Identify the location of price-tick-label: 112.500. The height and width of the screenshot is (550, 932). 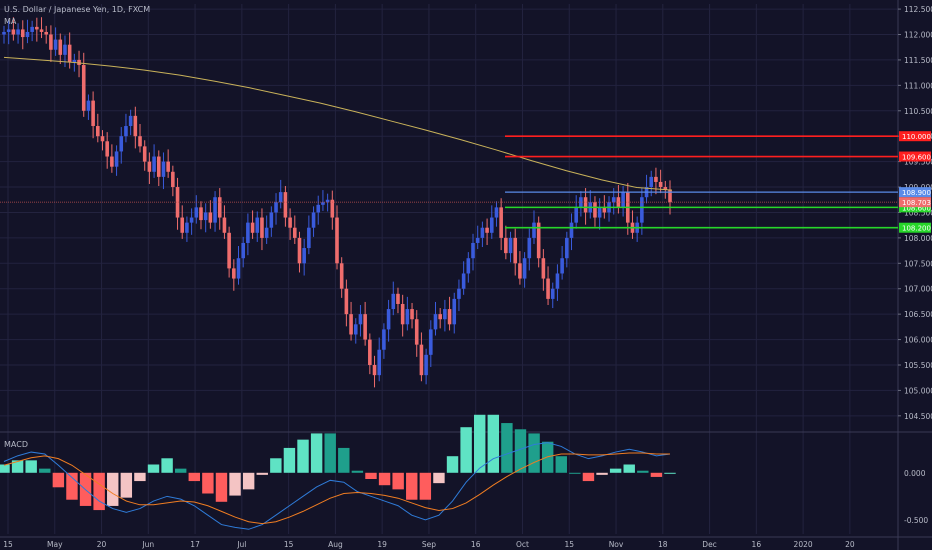
(918, 9).